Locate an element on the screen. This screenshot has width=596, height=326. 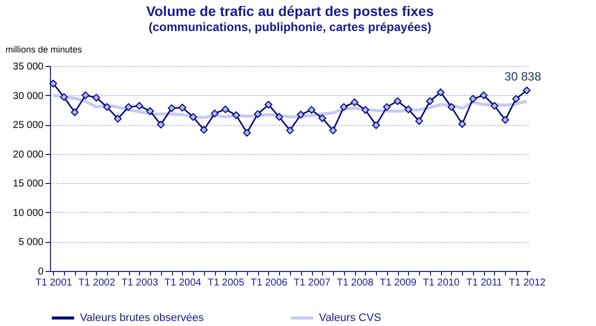
x-tick-label: T1 2004 is located at coordinates (183, 283).